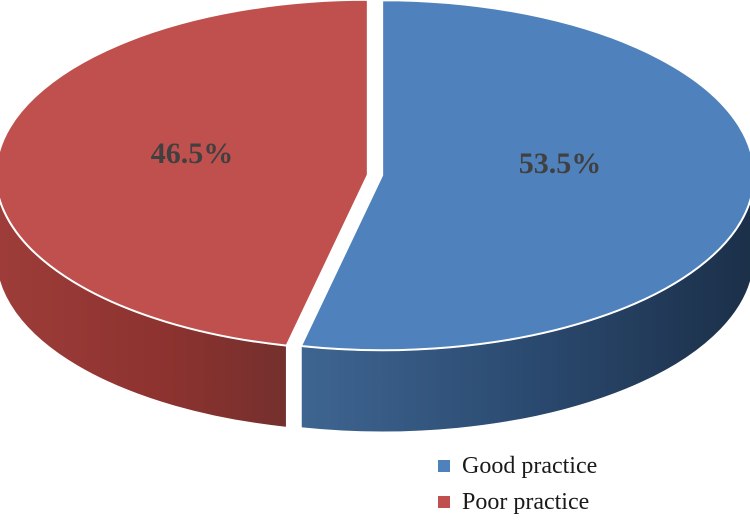  What do you see at coordinates (376, 158) in the screenshot?
I see `pie-labels: 53.5% 46.5%` at bounding box center [376, 158].